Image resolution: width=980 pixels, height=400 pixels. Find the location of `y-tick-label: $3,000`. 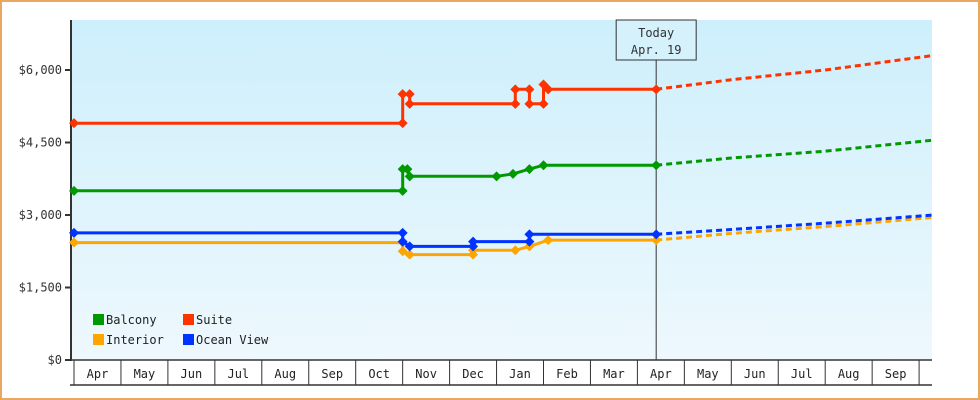

y-tick-label: $3,000 is located at coordinates (40, 215).